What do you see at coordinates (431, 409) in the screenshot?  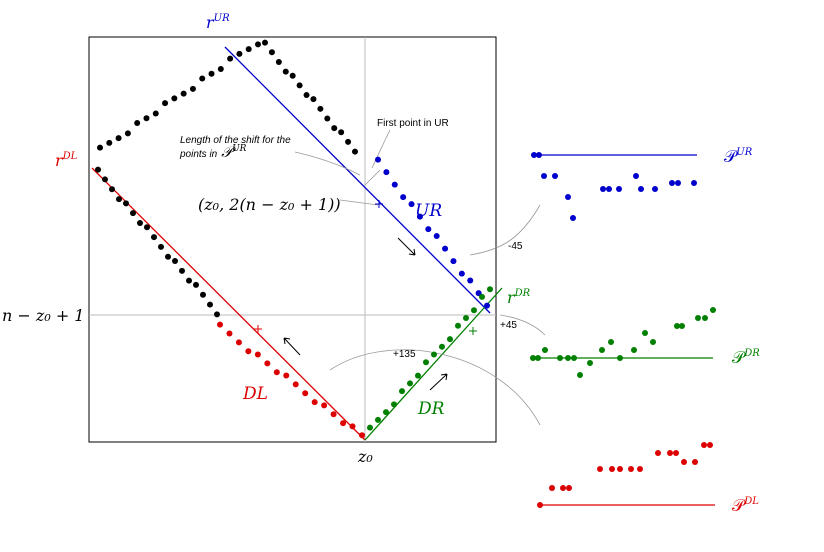 I see `dr-label: DR` at bounding box center [431, 409].